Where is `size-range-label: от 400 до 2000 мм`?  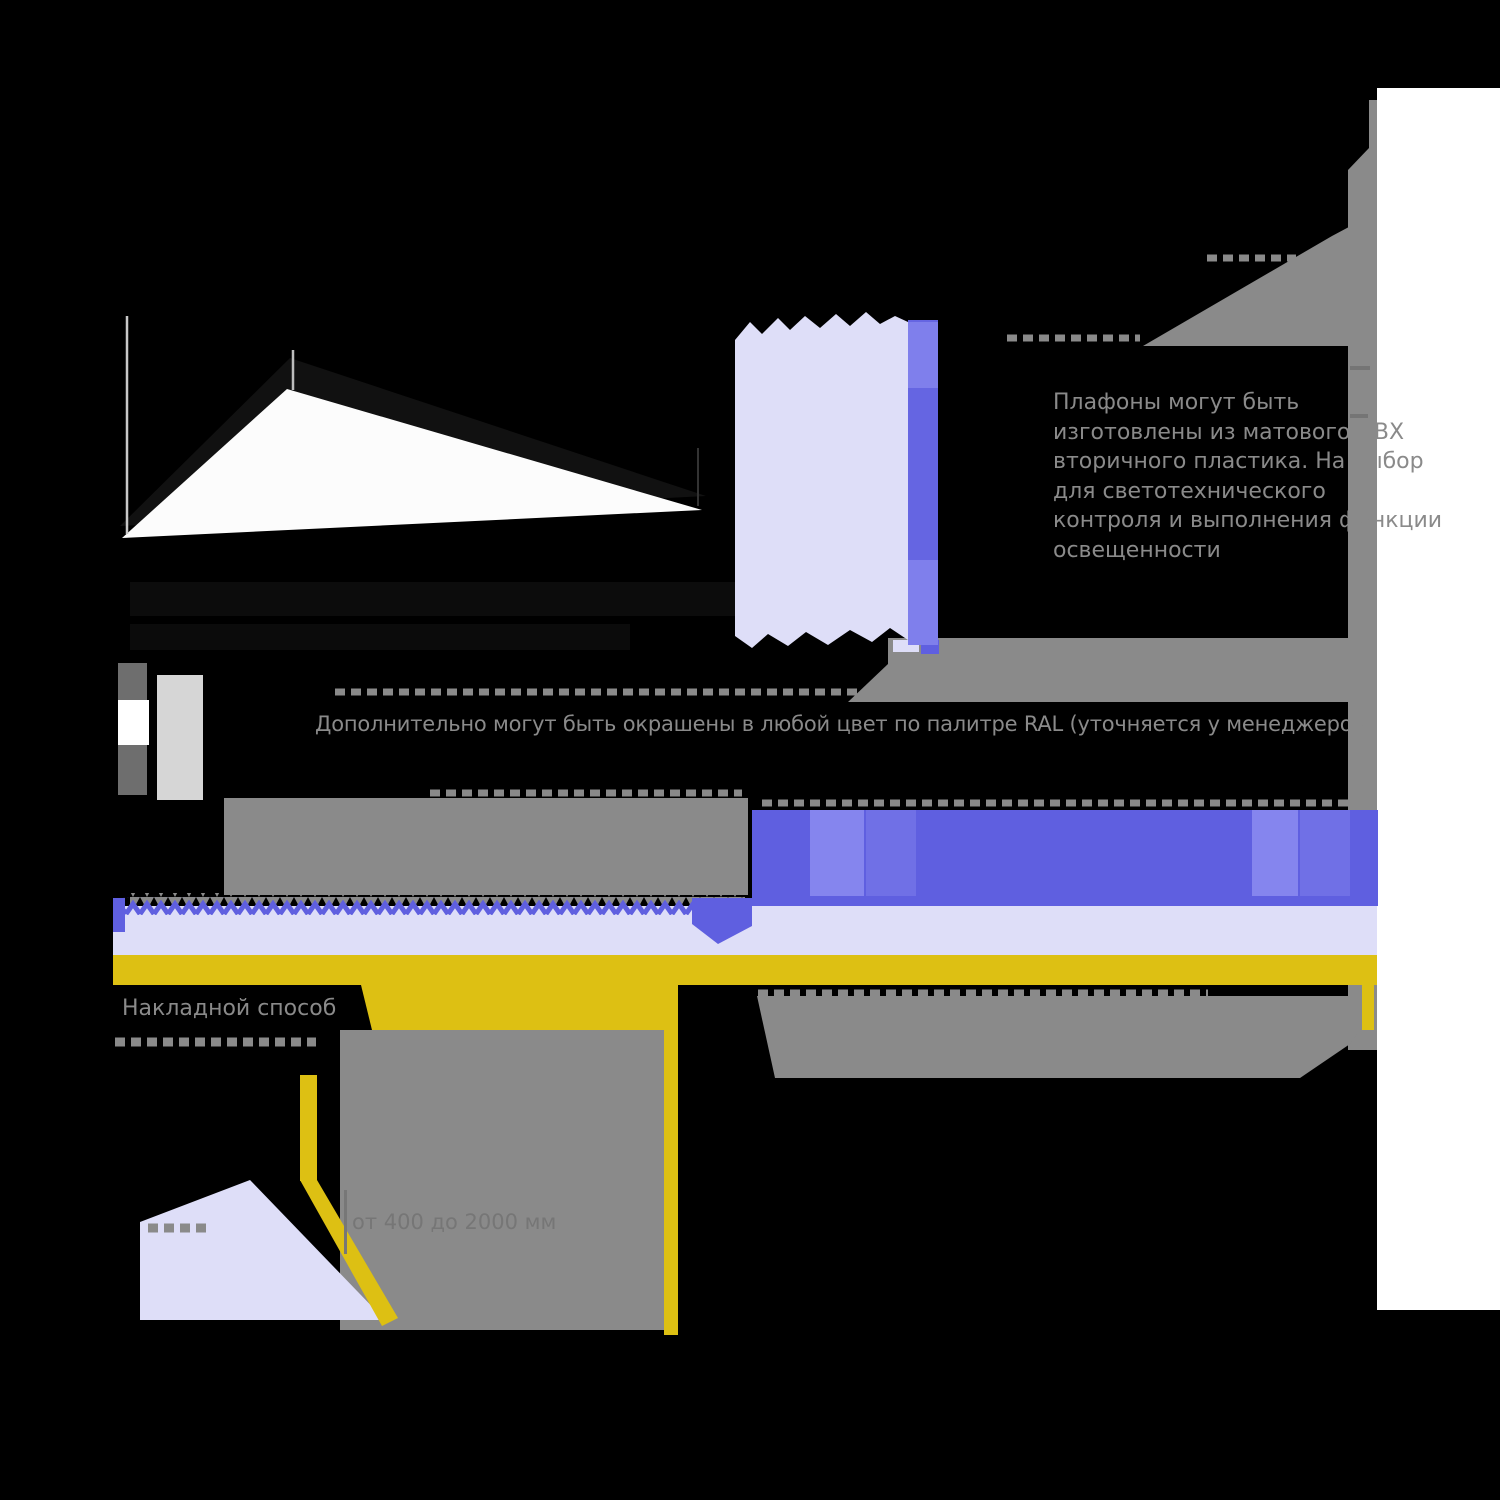
size-range-label: от 400 до 2000 мм is located at coordinates (454, 1222).